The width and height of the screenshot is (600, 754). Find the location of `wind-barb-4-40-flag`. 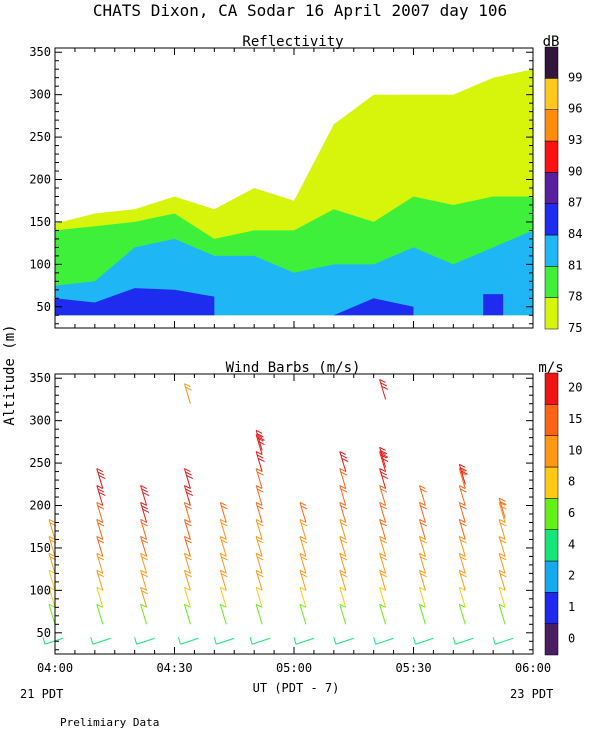

wind-barb-4-40-flag is located at coordinates (215, 641).